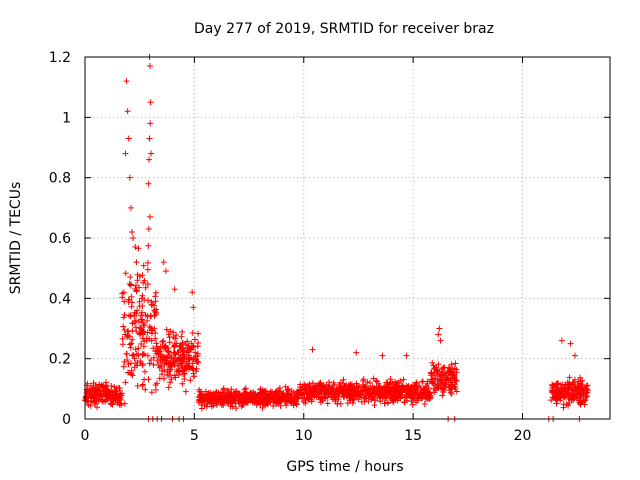 This screenshot has width=640, height=480. Describe the element at coordinates (60, 239) in the screenshot. I see `y-tick-label: 0.6` at that location.